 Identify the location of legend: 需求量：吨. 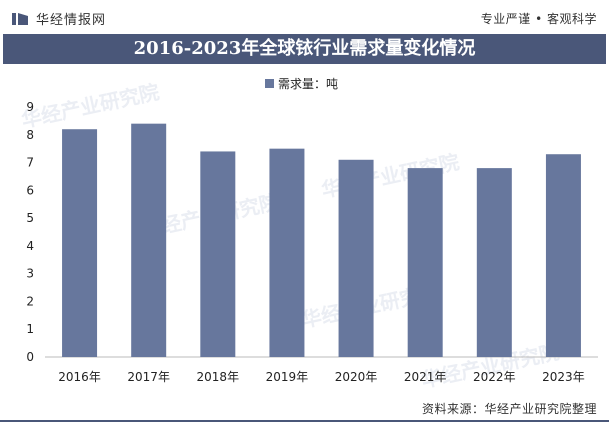
(301, 84).